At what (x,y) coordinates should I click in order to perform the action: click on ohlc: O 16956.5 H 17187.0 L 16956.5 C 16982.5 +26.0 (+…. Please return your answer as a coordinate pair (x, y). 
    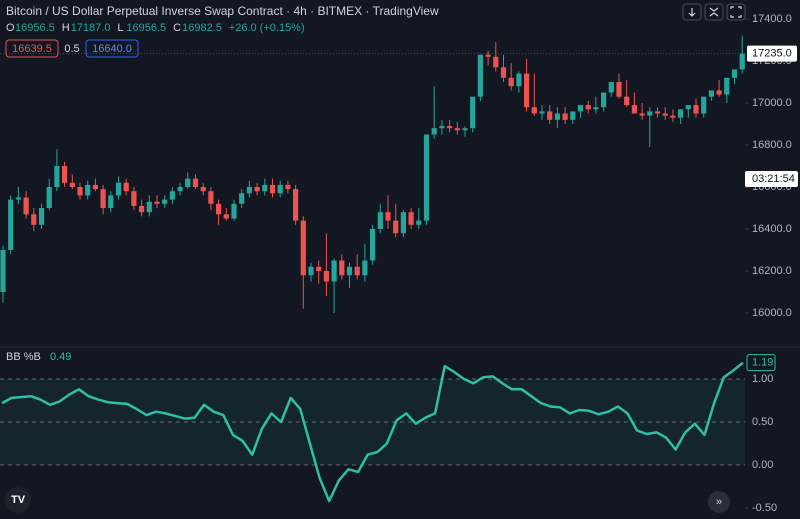
    Looking at the image, I should click on (155, 28).